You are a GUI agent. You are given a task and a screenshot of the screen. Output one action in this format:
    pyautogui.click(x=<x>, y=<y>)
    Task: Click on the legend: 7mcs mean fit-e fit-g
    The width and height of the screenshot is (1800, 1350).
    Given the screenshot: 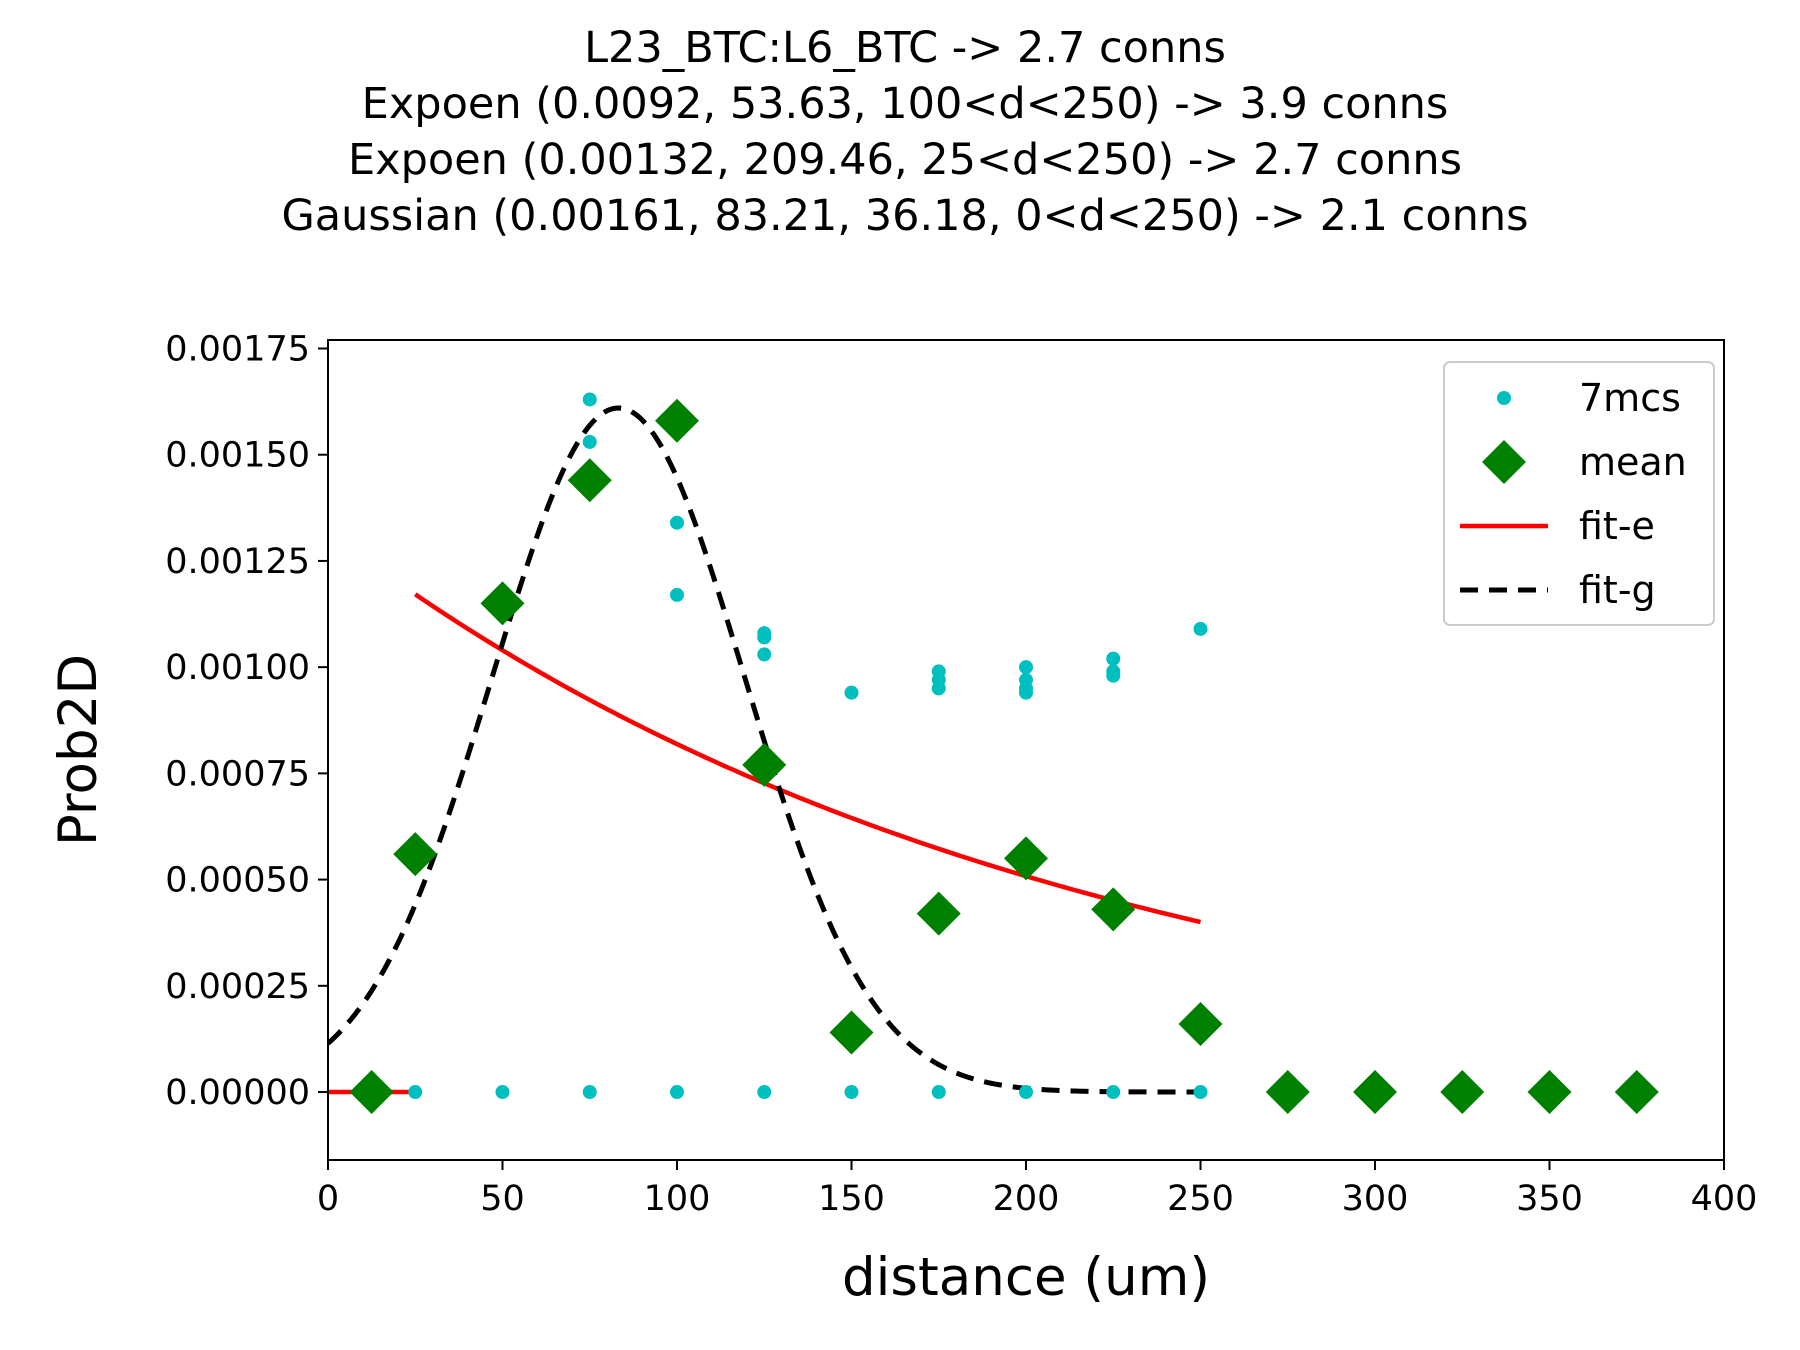 What is the action you would take?
    pyautogui.click(x=1579, y=493)
    